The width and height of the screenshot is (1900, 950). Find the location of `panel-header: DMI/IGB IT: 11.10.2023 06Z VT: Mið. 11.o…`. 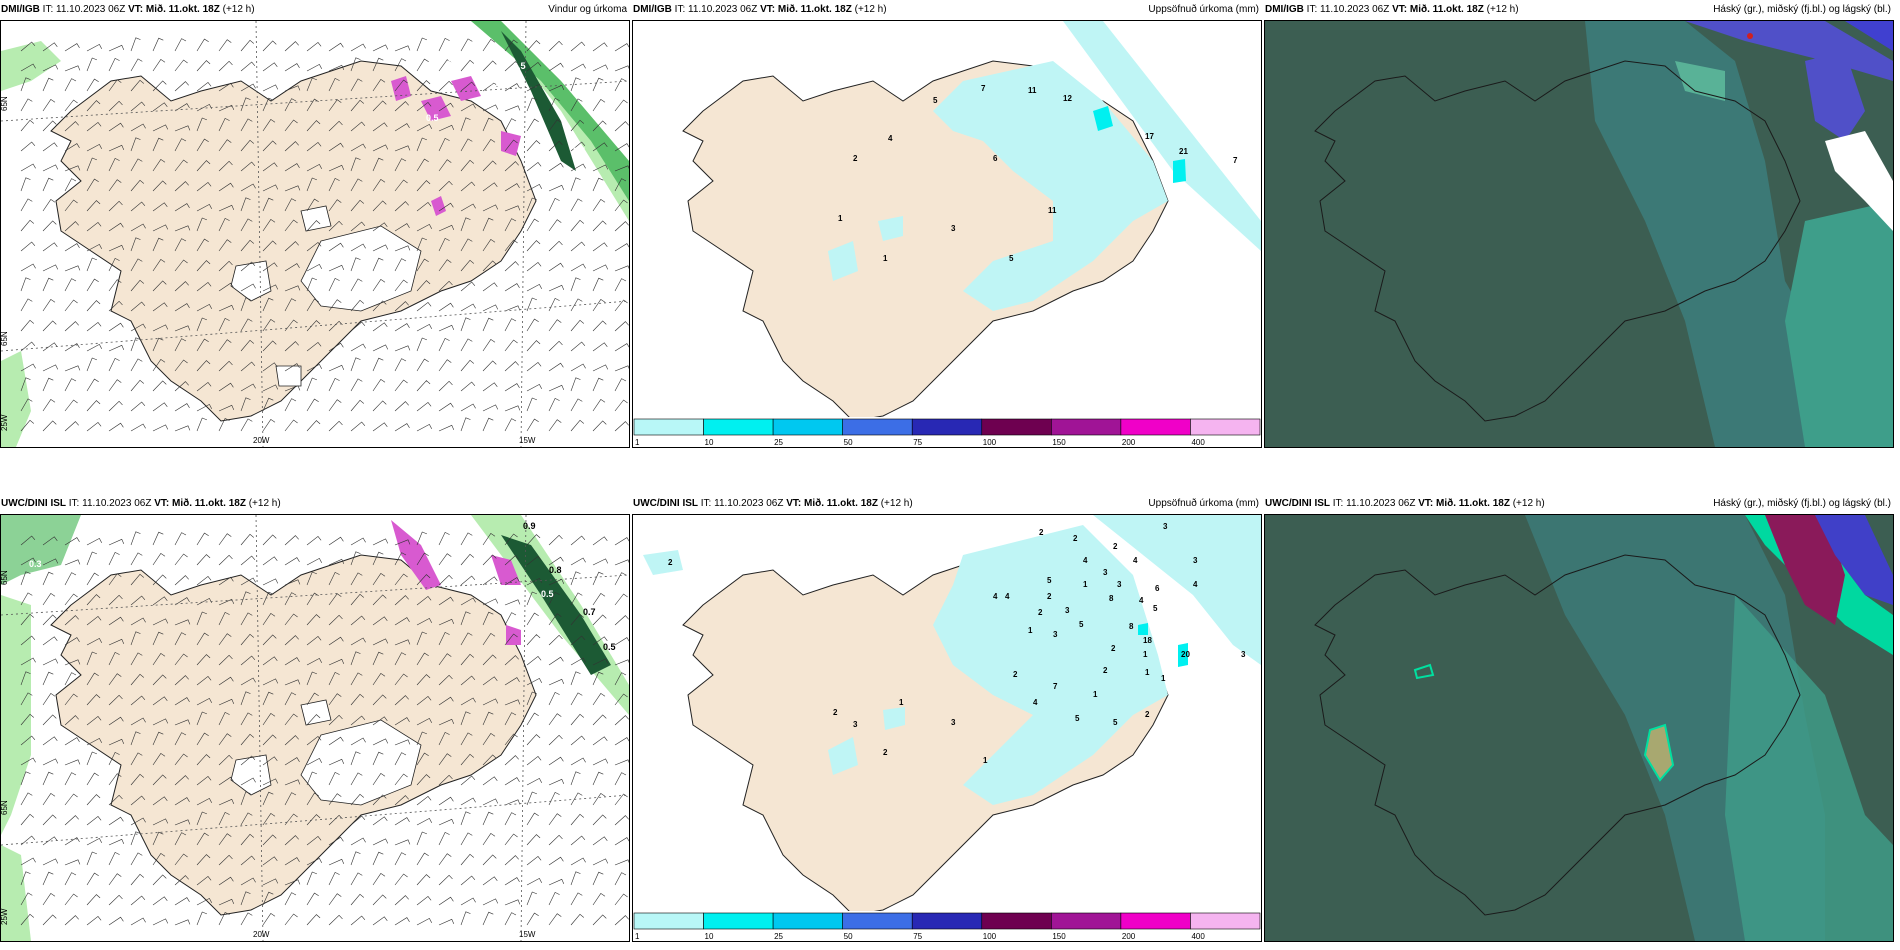

panel-header: DMI/IGB IT: 11.10.2023 06Z VT: Mið. 11.o… is located at coordinates (947, 10).